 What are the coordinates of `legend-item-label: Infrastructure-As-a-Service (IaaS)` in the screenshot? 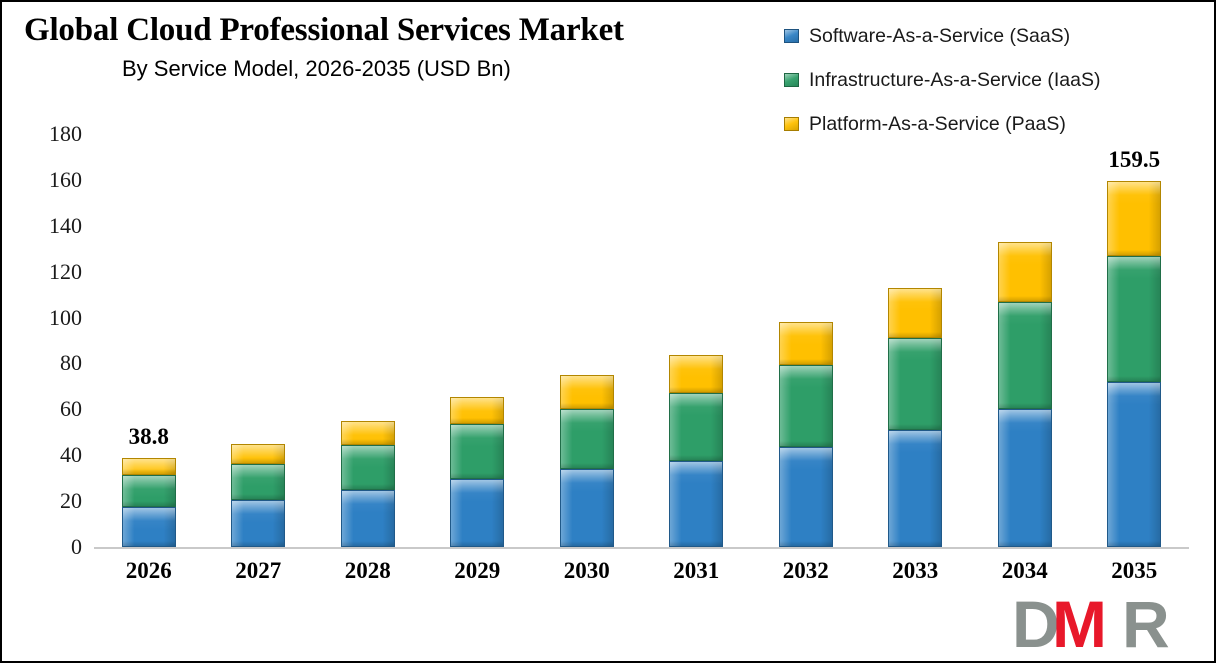 It's located at (955, 79).